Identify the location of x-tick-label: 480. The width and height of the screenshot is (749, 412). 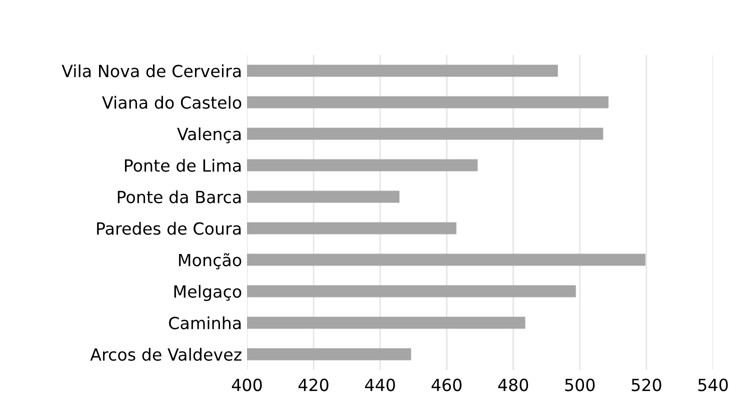
(513, 385).